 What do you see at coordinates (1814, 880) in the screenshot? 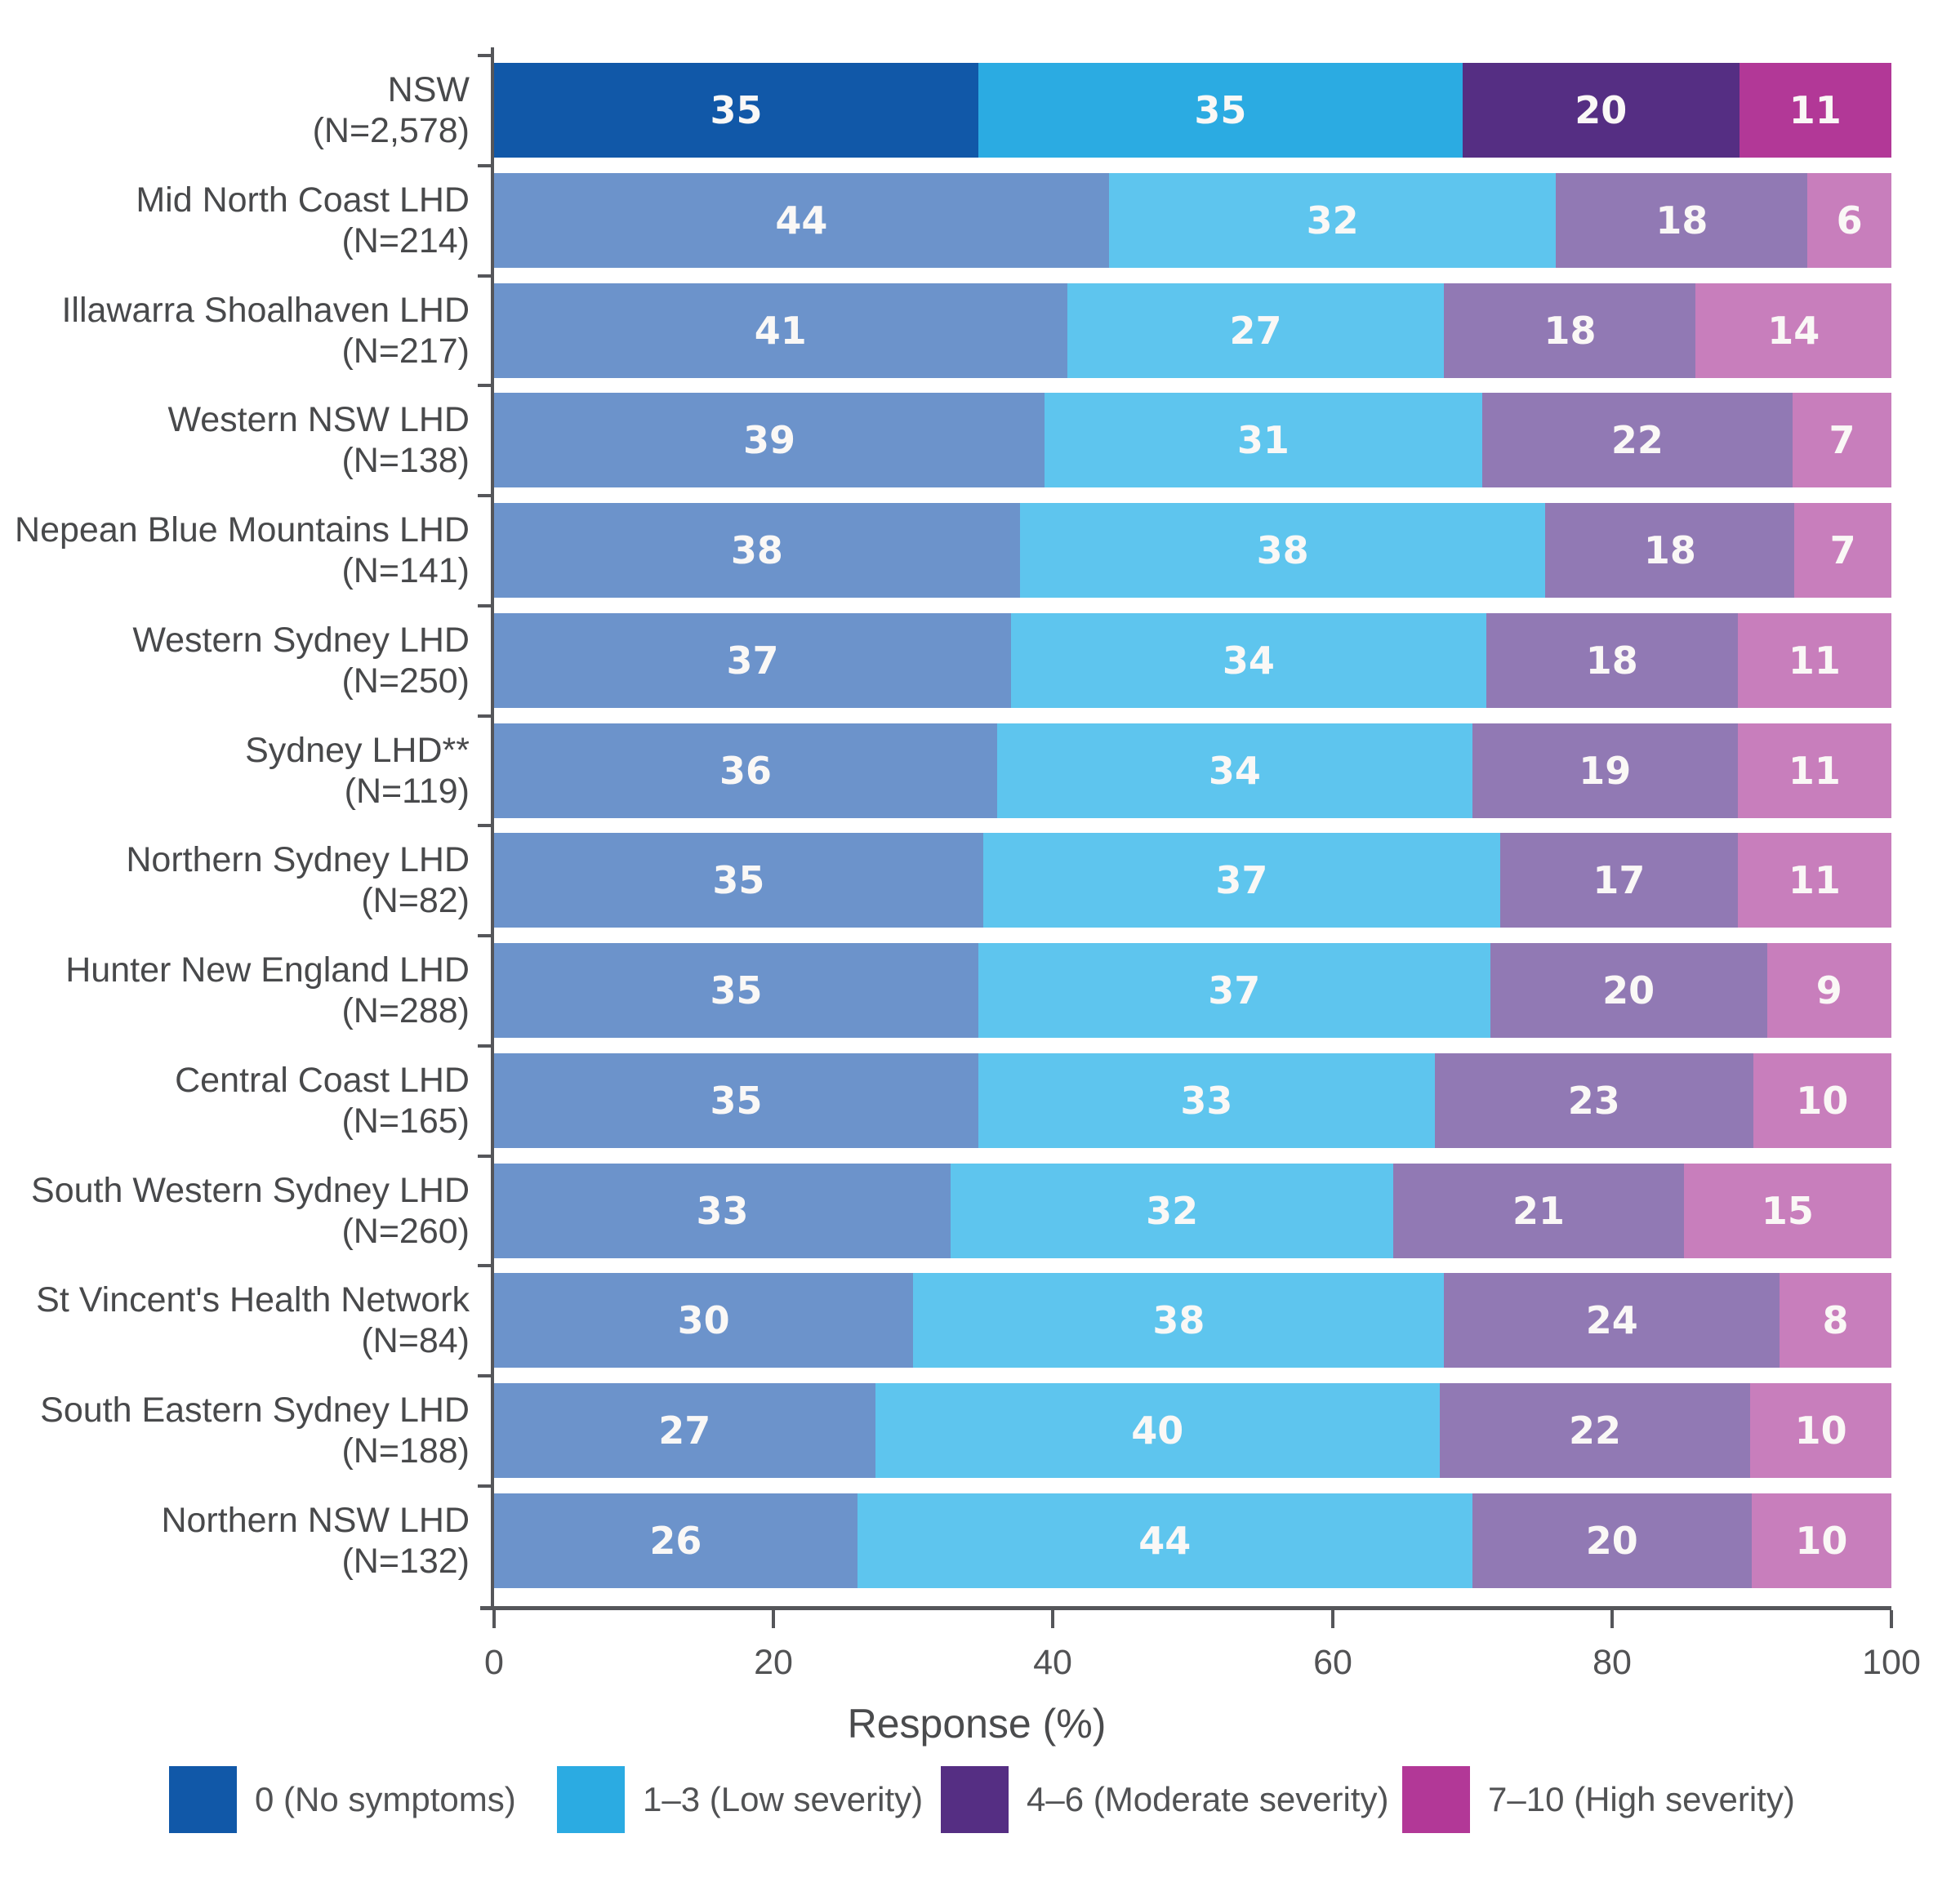
I see `bar-segment: 11` at bounding box center [1814, 880].